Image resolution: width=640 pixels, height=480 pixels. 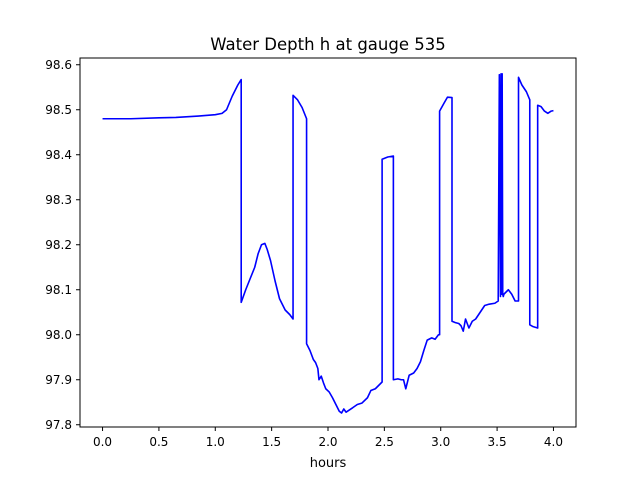 I want to click on x-tick-label: 0.0, so click(x=102, y=442).